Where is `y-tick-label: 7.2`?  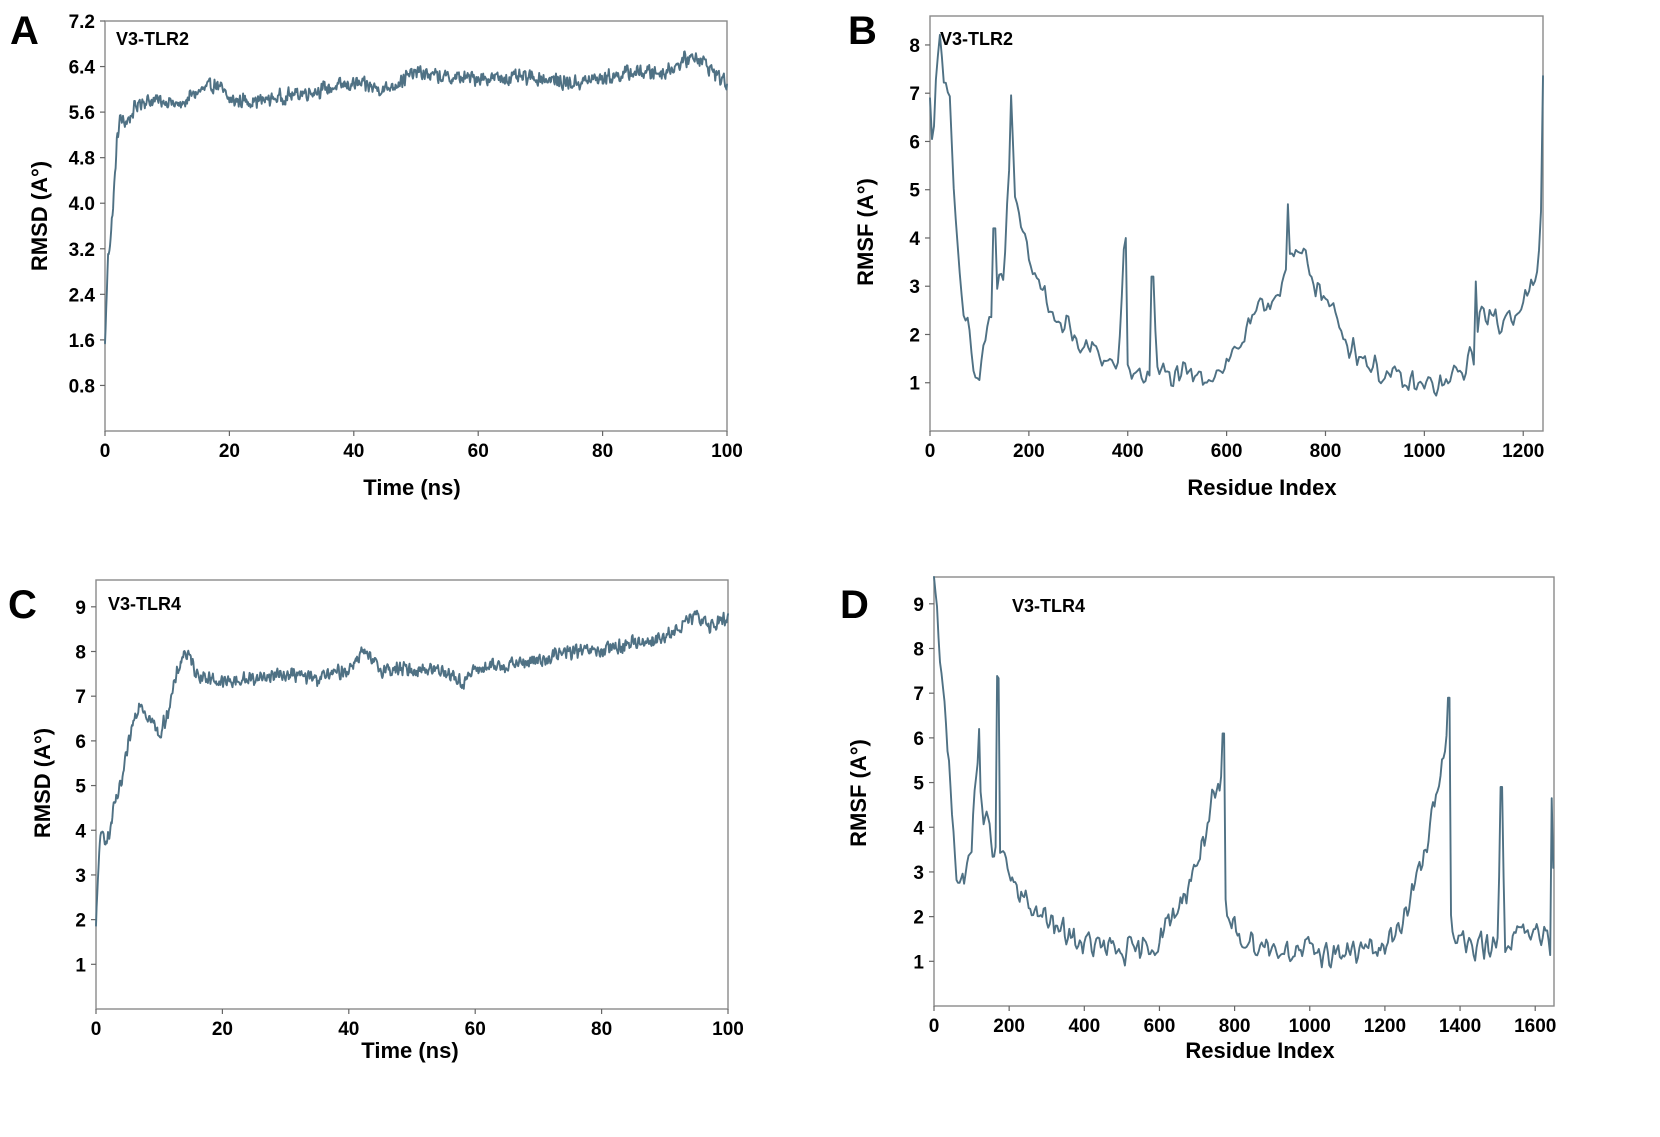 y-tick-label: 7.2 is located at coordinates (82, 22).